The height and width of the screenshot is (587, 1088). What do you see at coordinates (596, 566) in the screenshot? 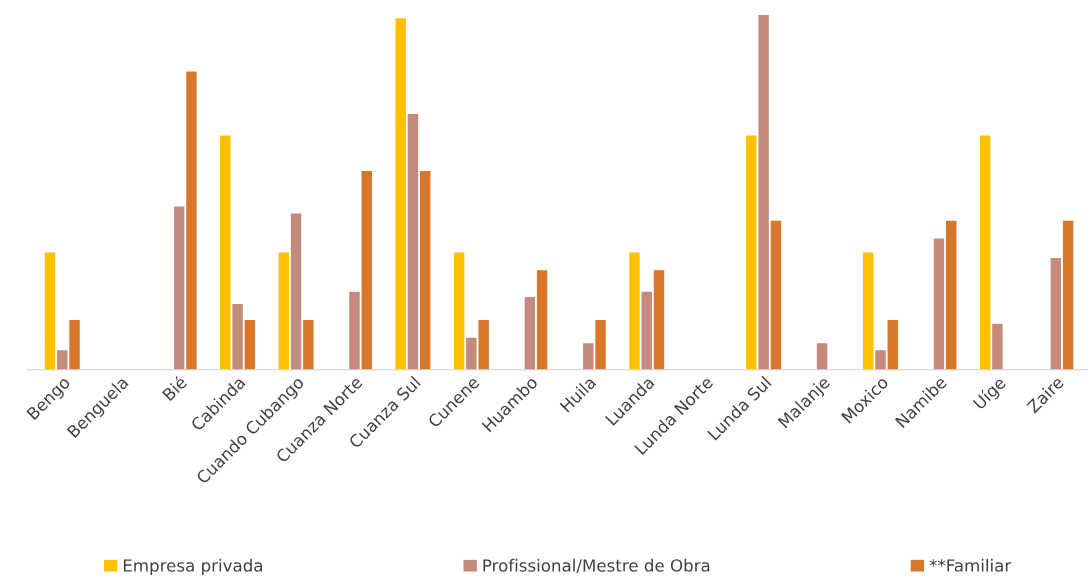
I see `legend-label: Profissional/Mestre de Obra` at bounding box center [596, 566].